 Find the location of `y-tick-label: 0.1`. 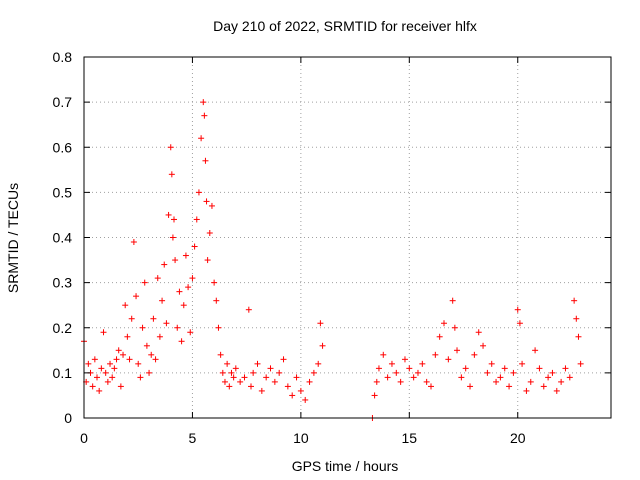

y-tick-label: 0.1 is located at coordinates (63, 373).